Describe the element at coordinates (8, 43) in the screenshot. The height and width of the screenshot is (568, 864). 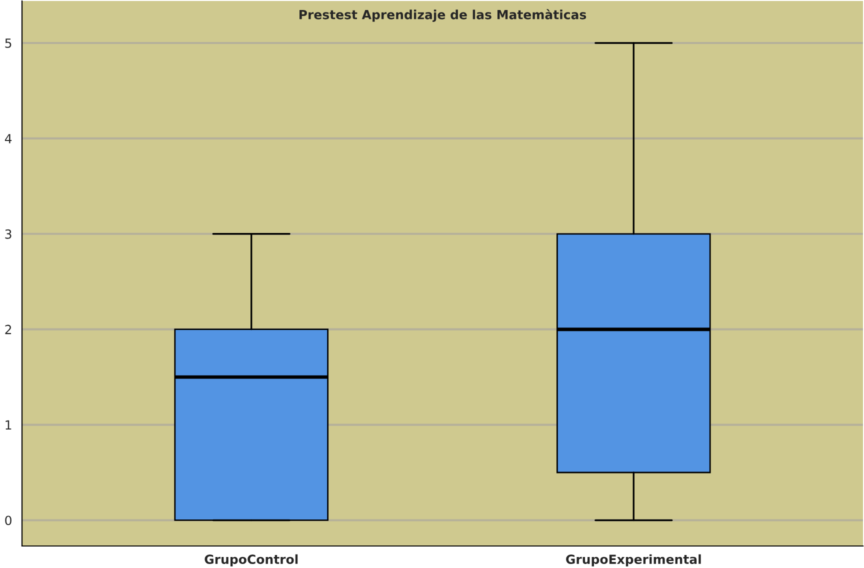
I see `y-tick-label: 5` at that location.